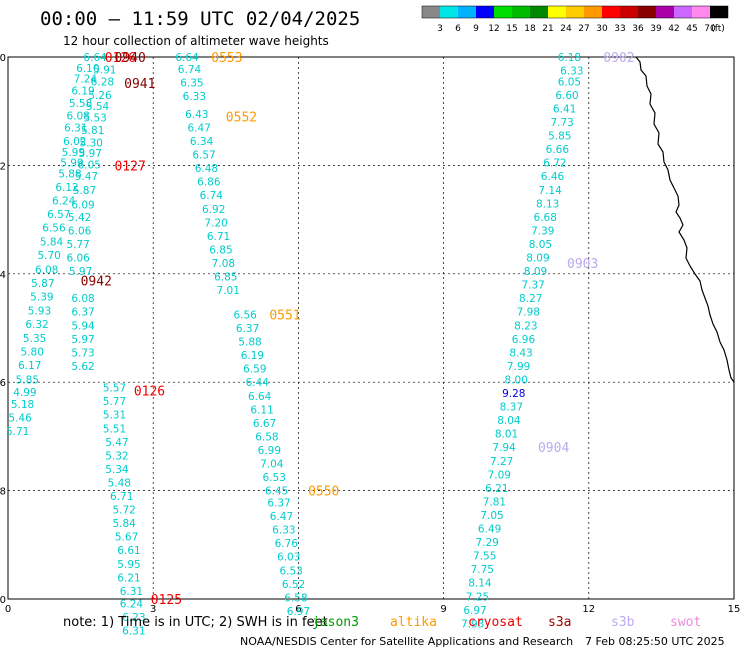 This screenshot has width=740, height=650. I want to click on wave-height-value: 7.73, so click(561, 123).